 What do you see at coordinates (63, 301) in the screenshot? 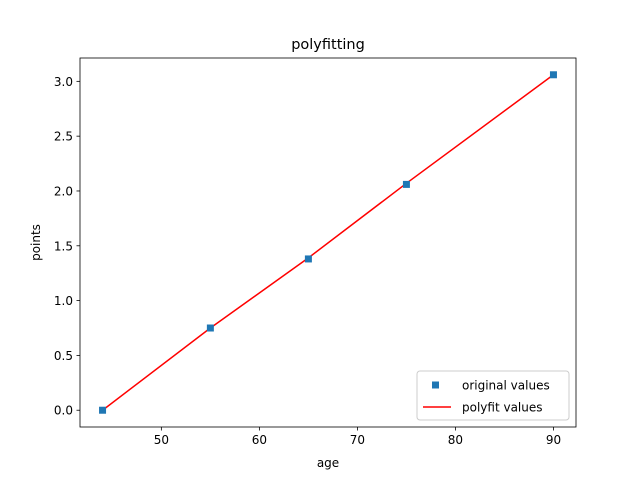
I see `y-tick-label: 1.0` at bounding box center [63, 301].